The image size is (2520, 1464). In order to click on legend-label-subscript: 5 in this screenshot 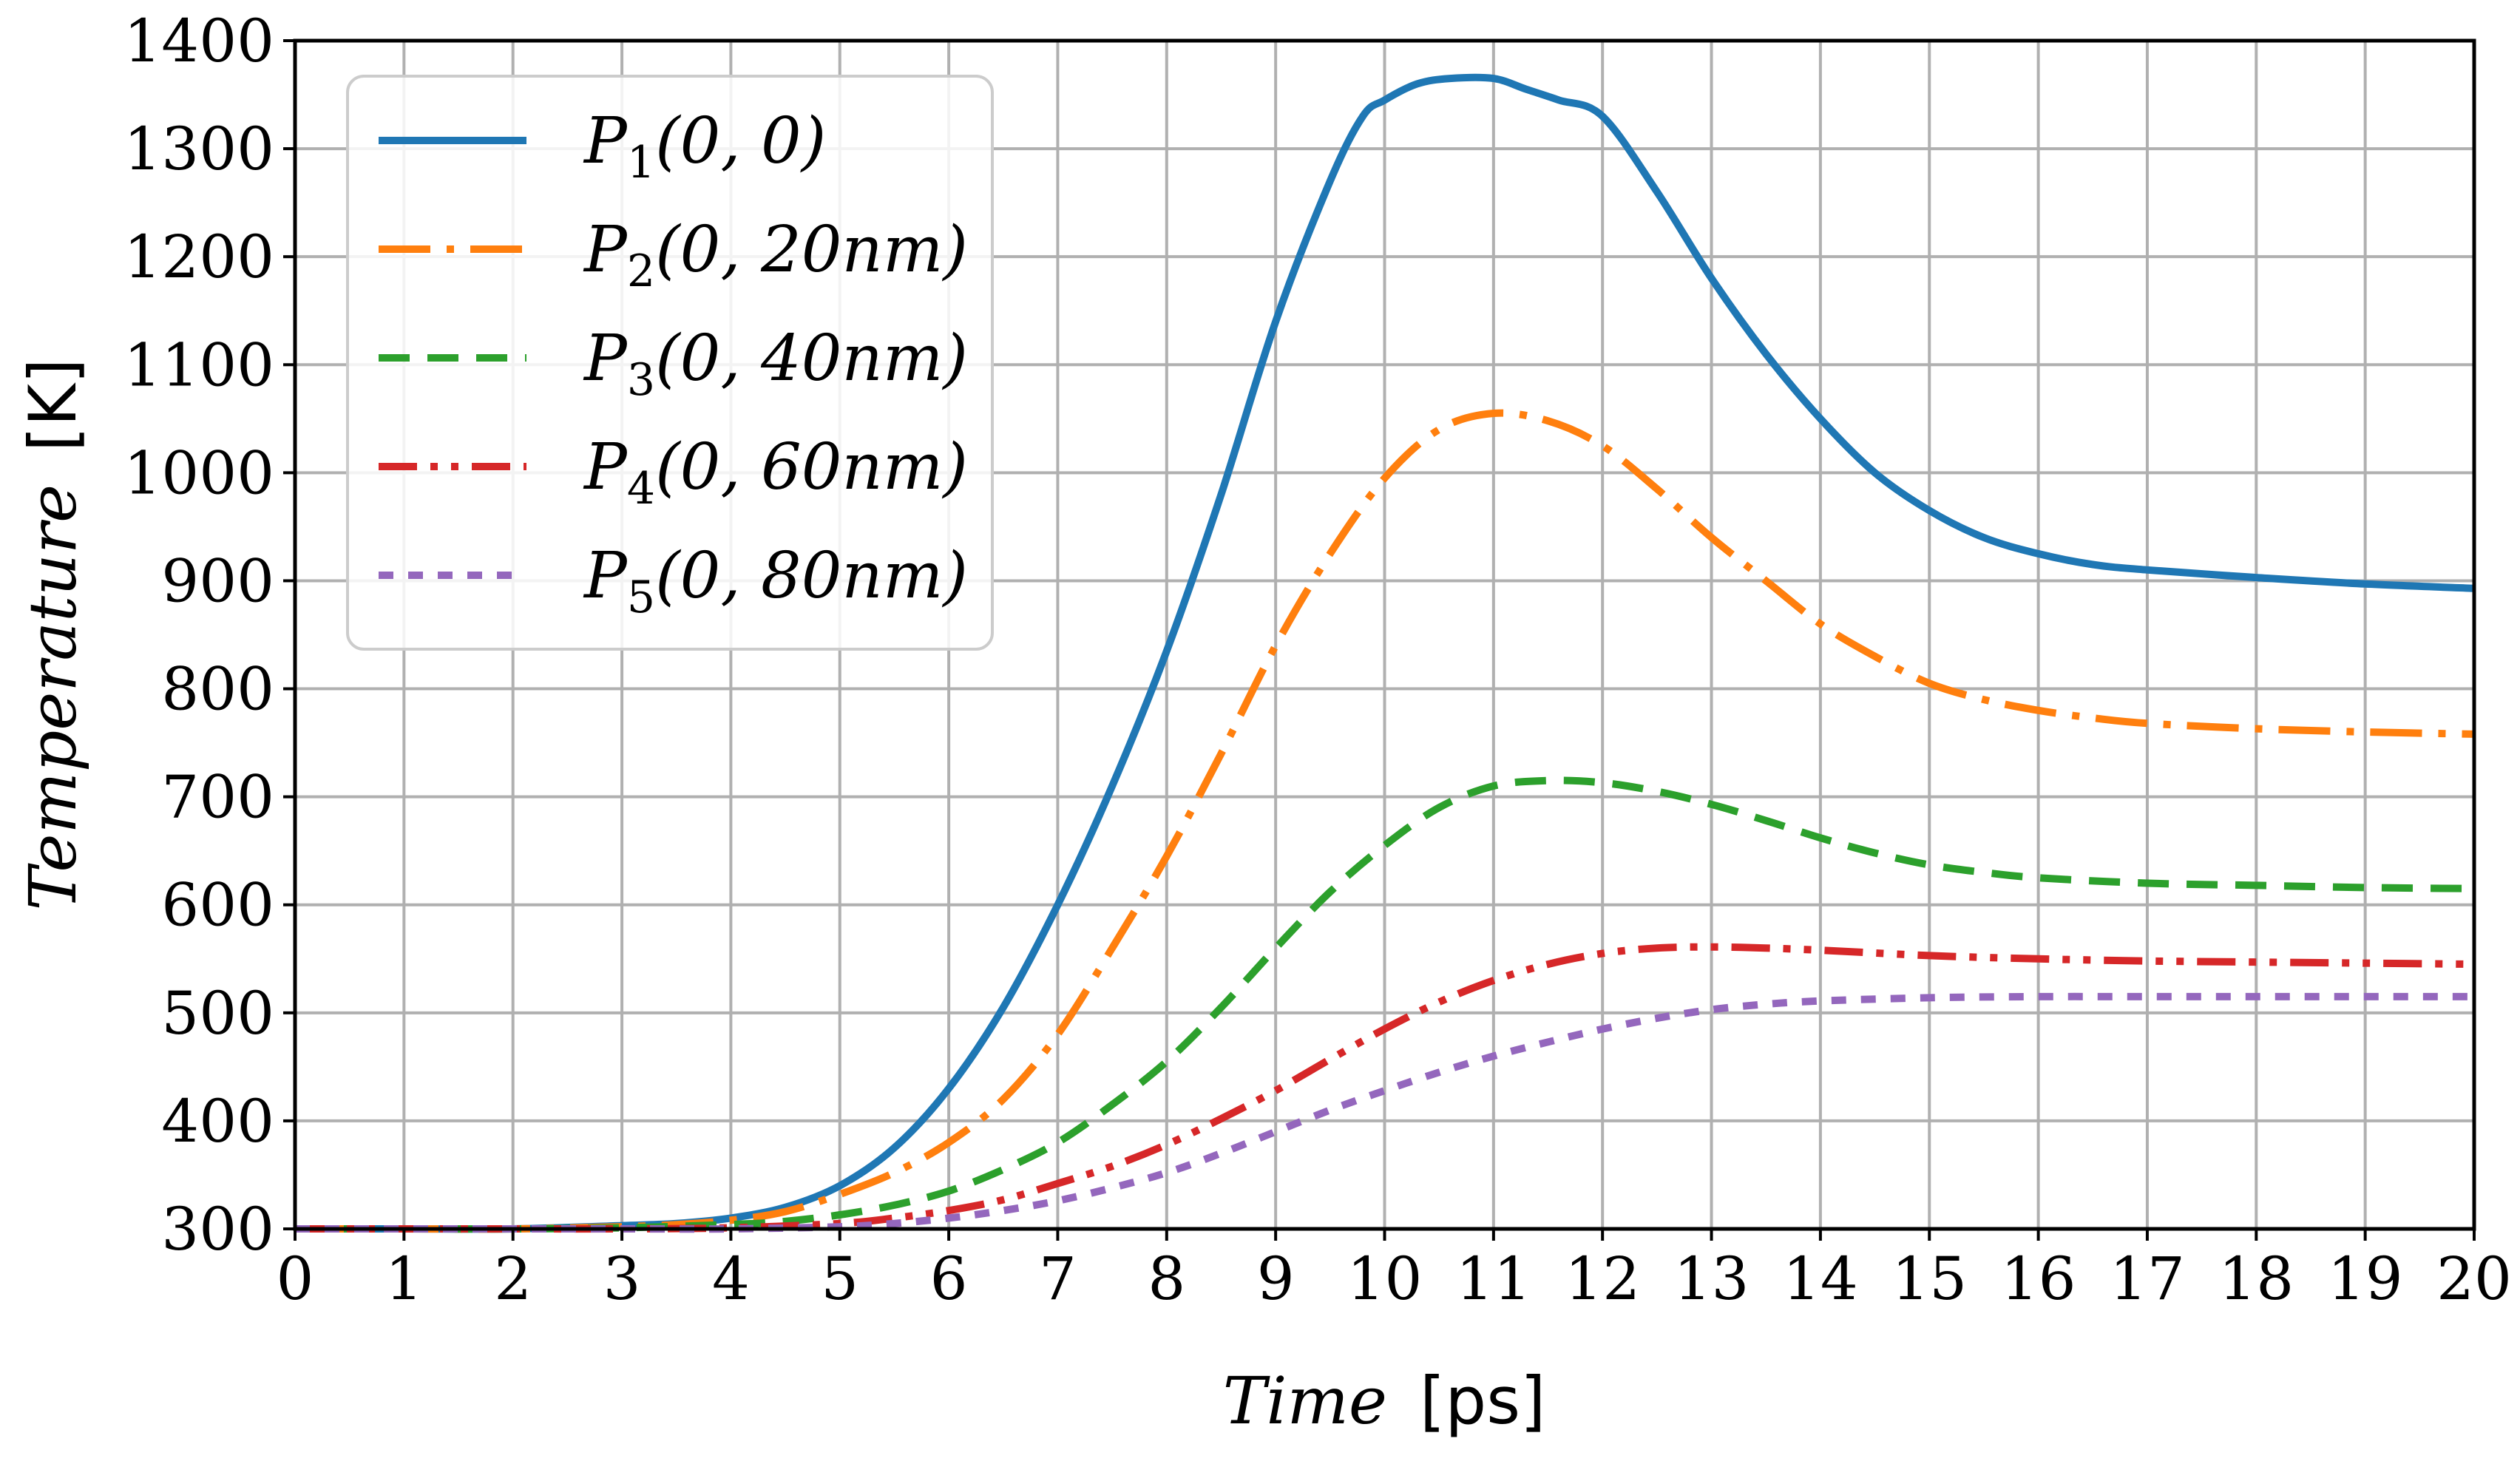, I will do `click(641, 597)`.